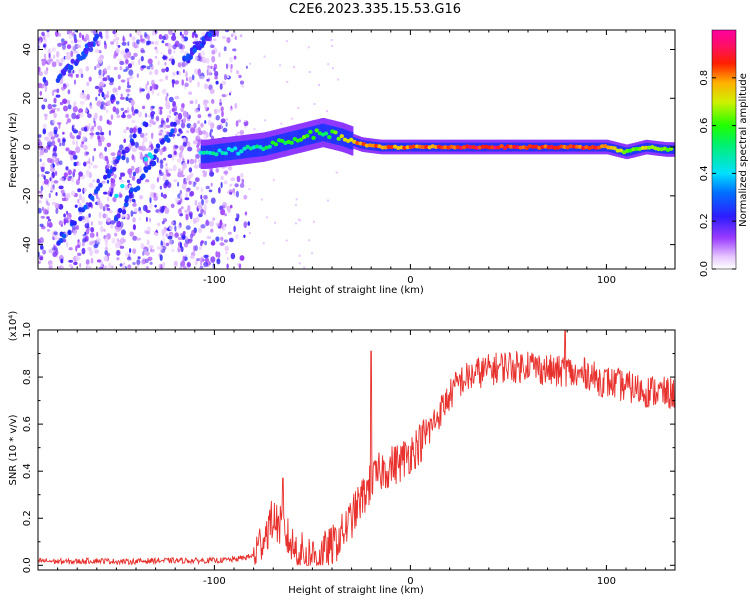 This screenshot has width=750, height=600. What do you see at coordinates (27, 424) in the screenshot?
I see `y-tick-label: 0.6` at bounding box center [27, 424].